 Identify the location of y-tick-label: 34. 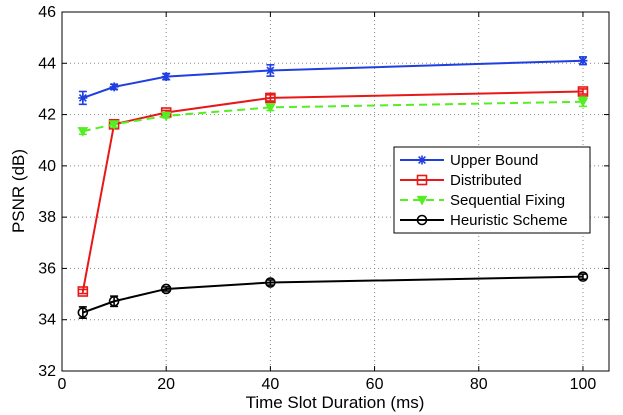
(47, 320).